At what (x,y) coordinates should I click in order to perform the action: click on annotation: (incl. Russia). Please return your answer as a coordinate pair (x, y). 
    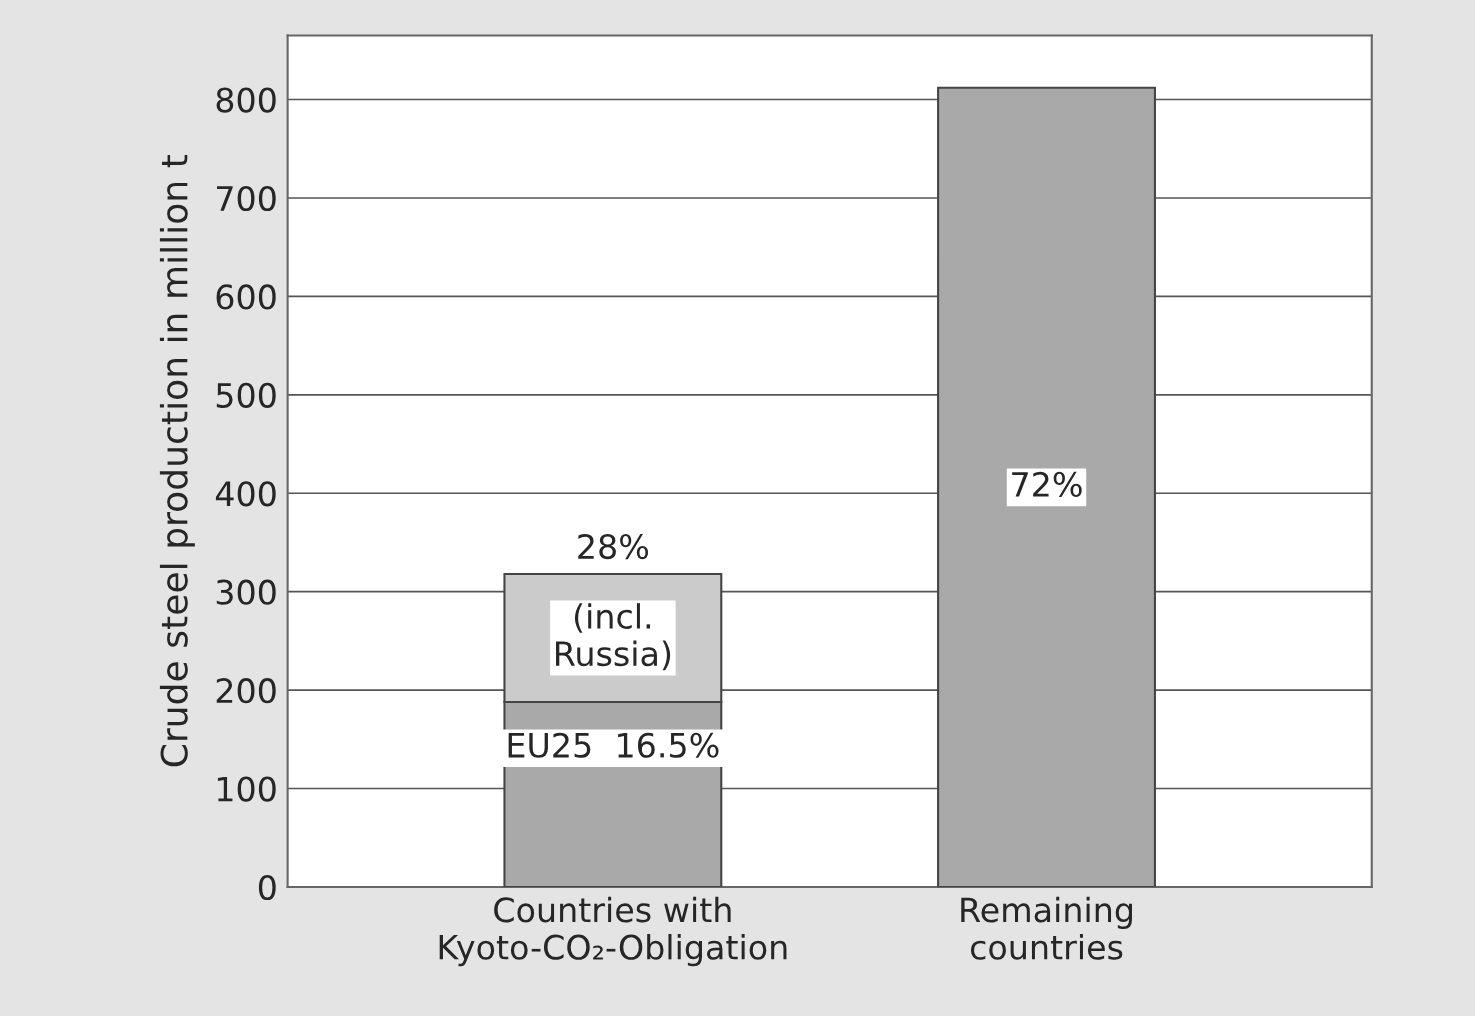
    Looking at the image, I should click on (613, 637).